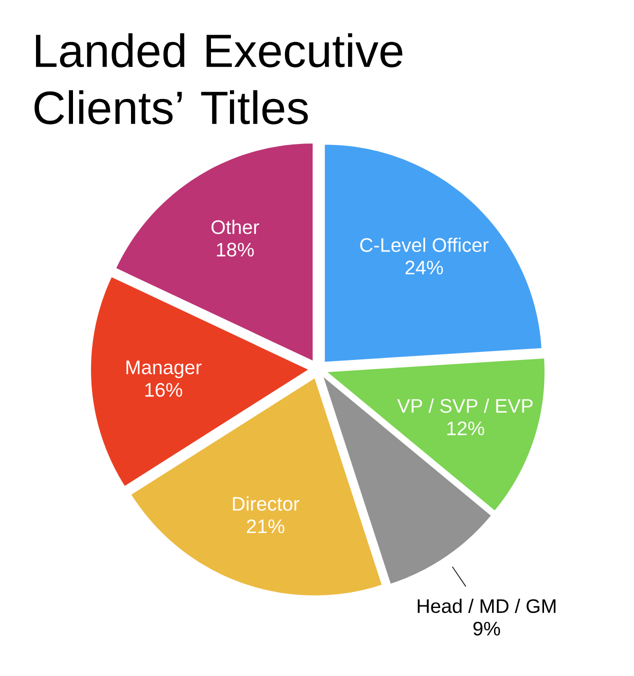 This screenshot has height=676, width=634. I want to click on chart-title: Landed Executive Clients’ Titles, so click(218, 78).